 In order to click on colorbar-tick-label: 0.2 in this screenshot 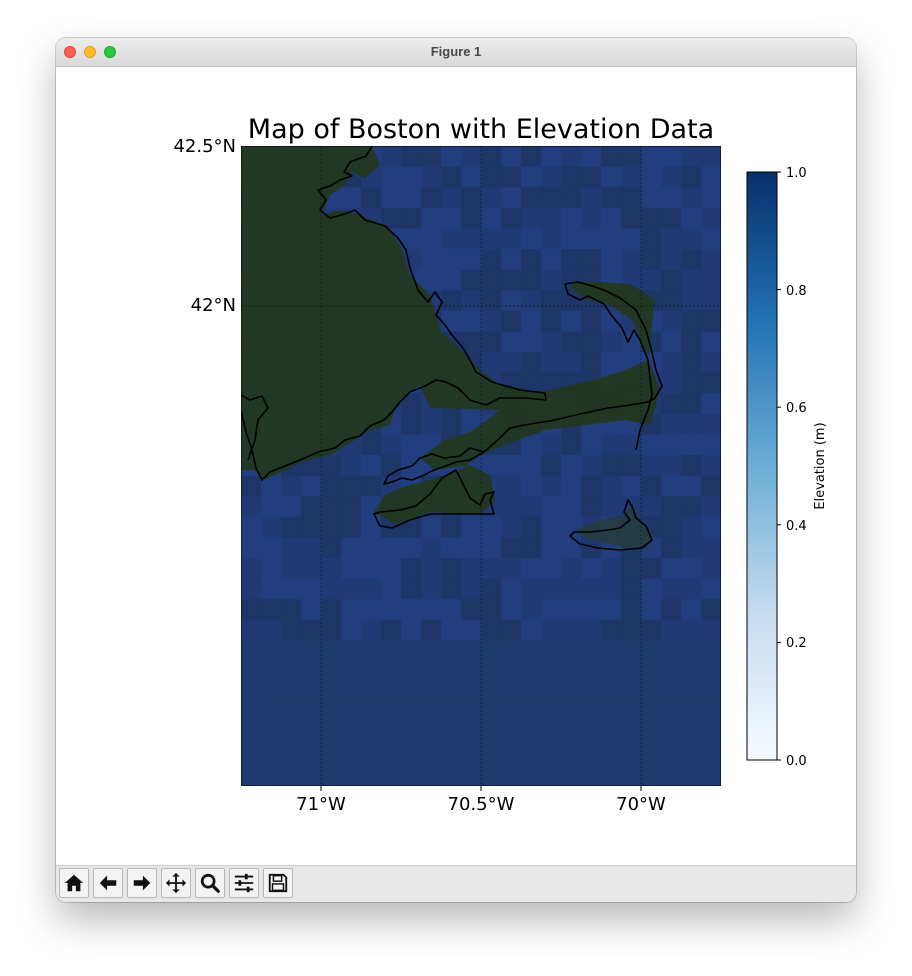, I will do `click(796, 643)`.